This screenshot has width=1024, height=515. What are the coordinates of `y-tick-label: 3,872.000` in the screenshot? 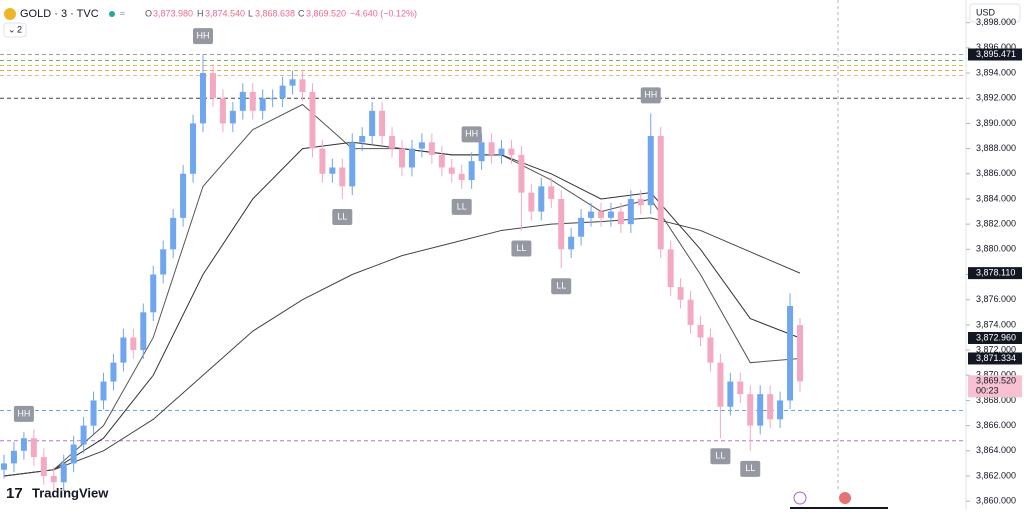 It's located at (996, 349).